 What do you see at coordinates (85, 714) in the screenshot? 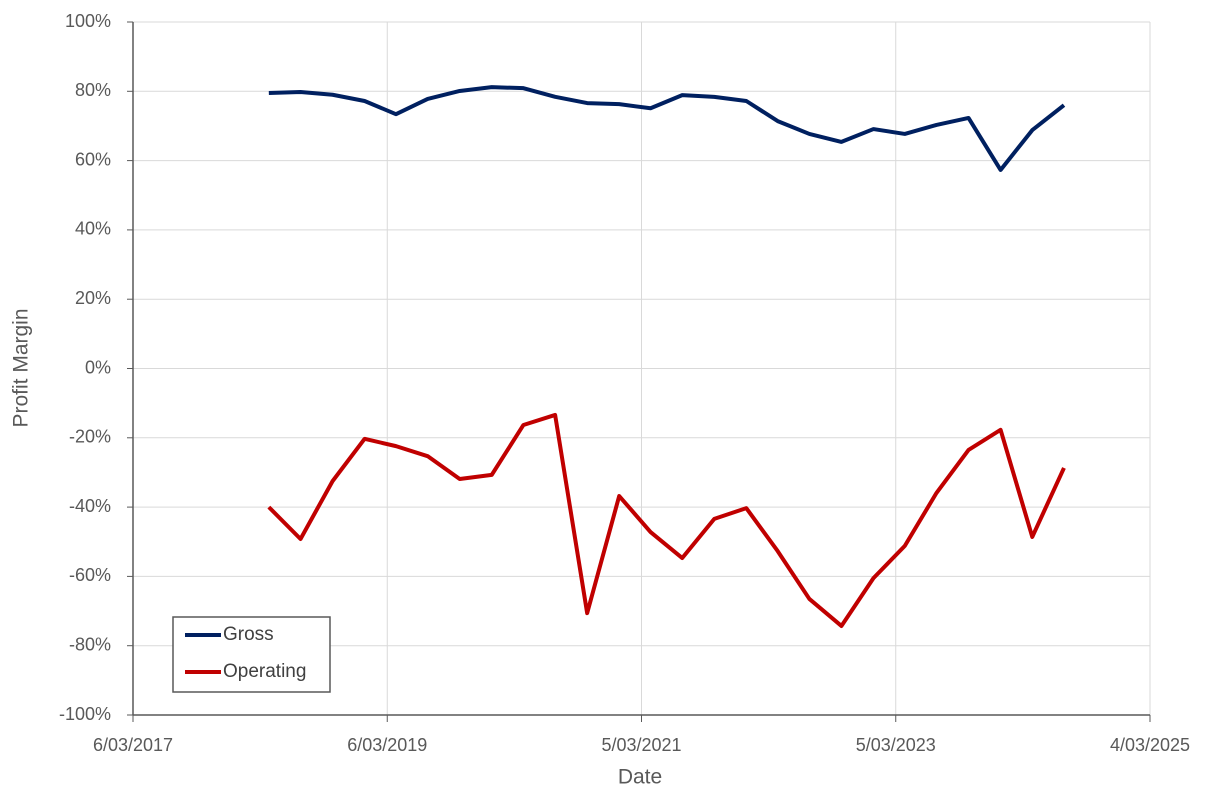
I see `y-tick-label: -100%` at bounding box center [85, 714].